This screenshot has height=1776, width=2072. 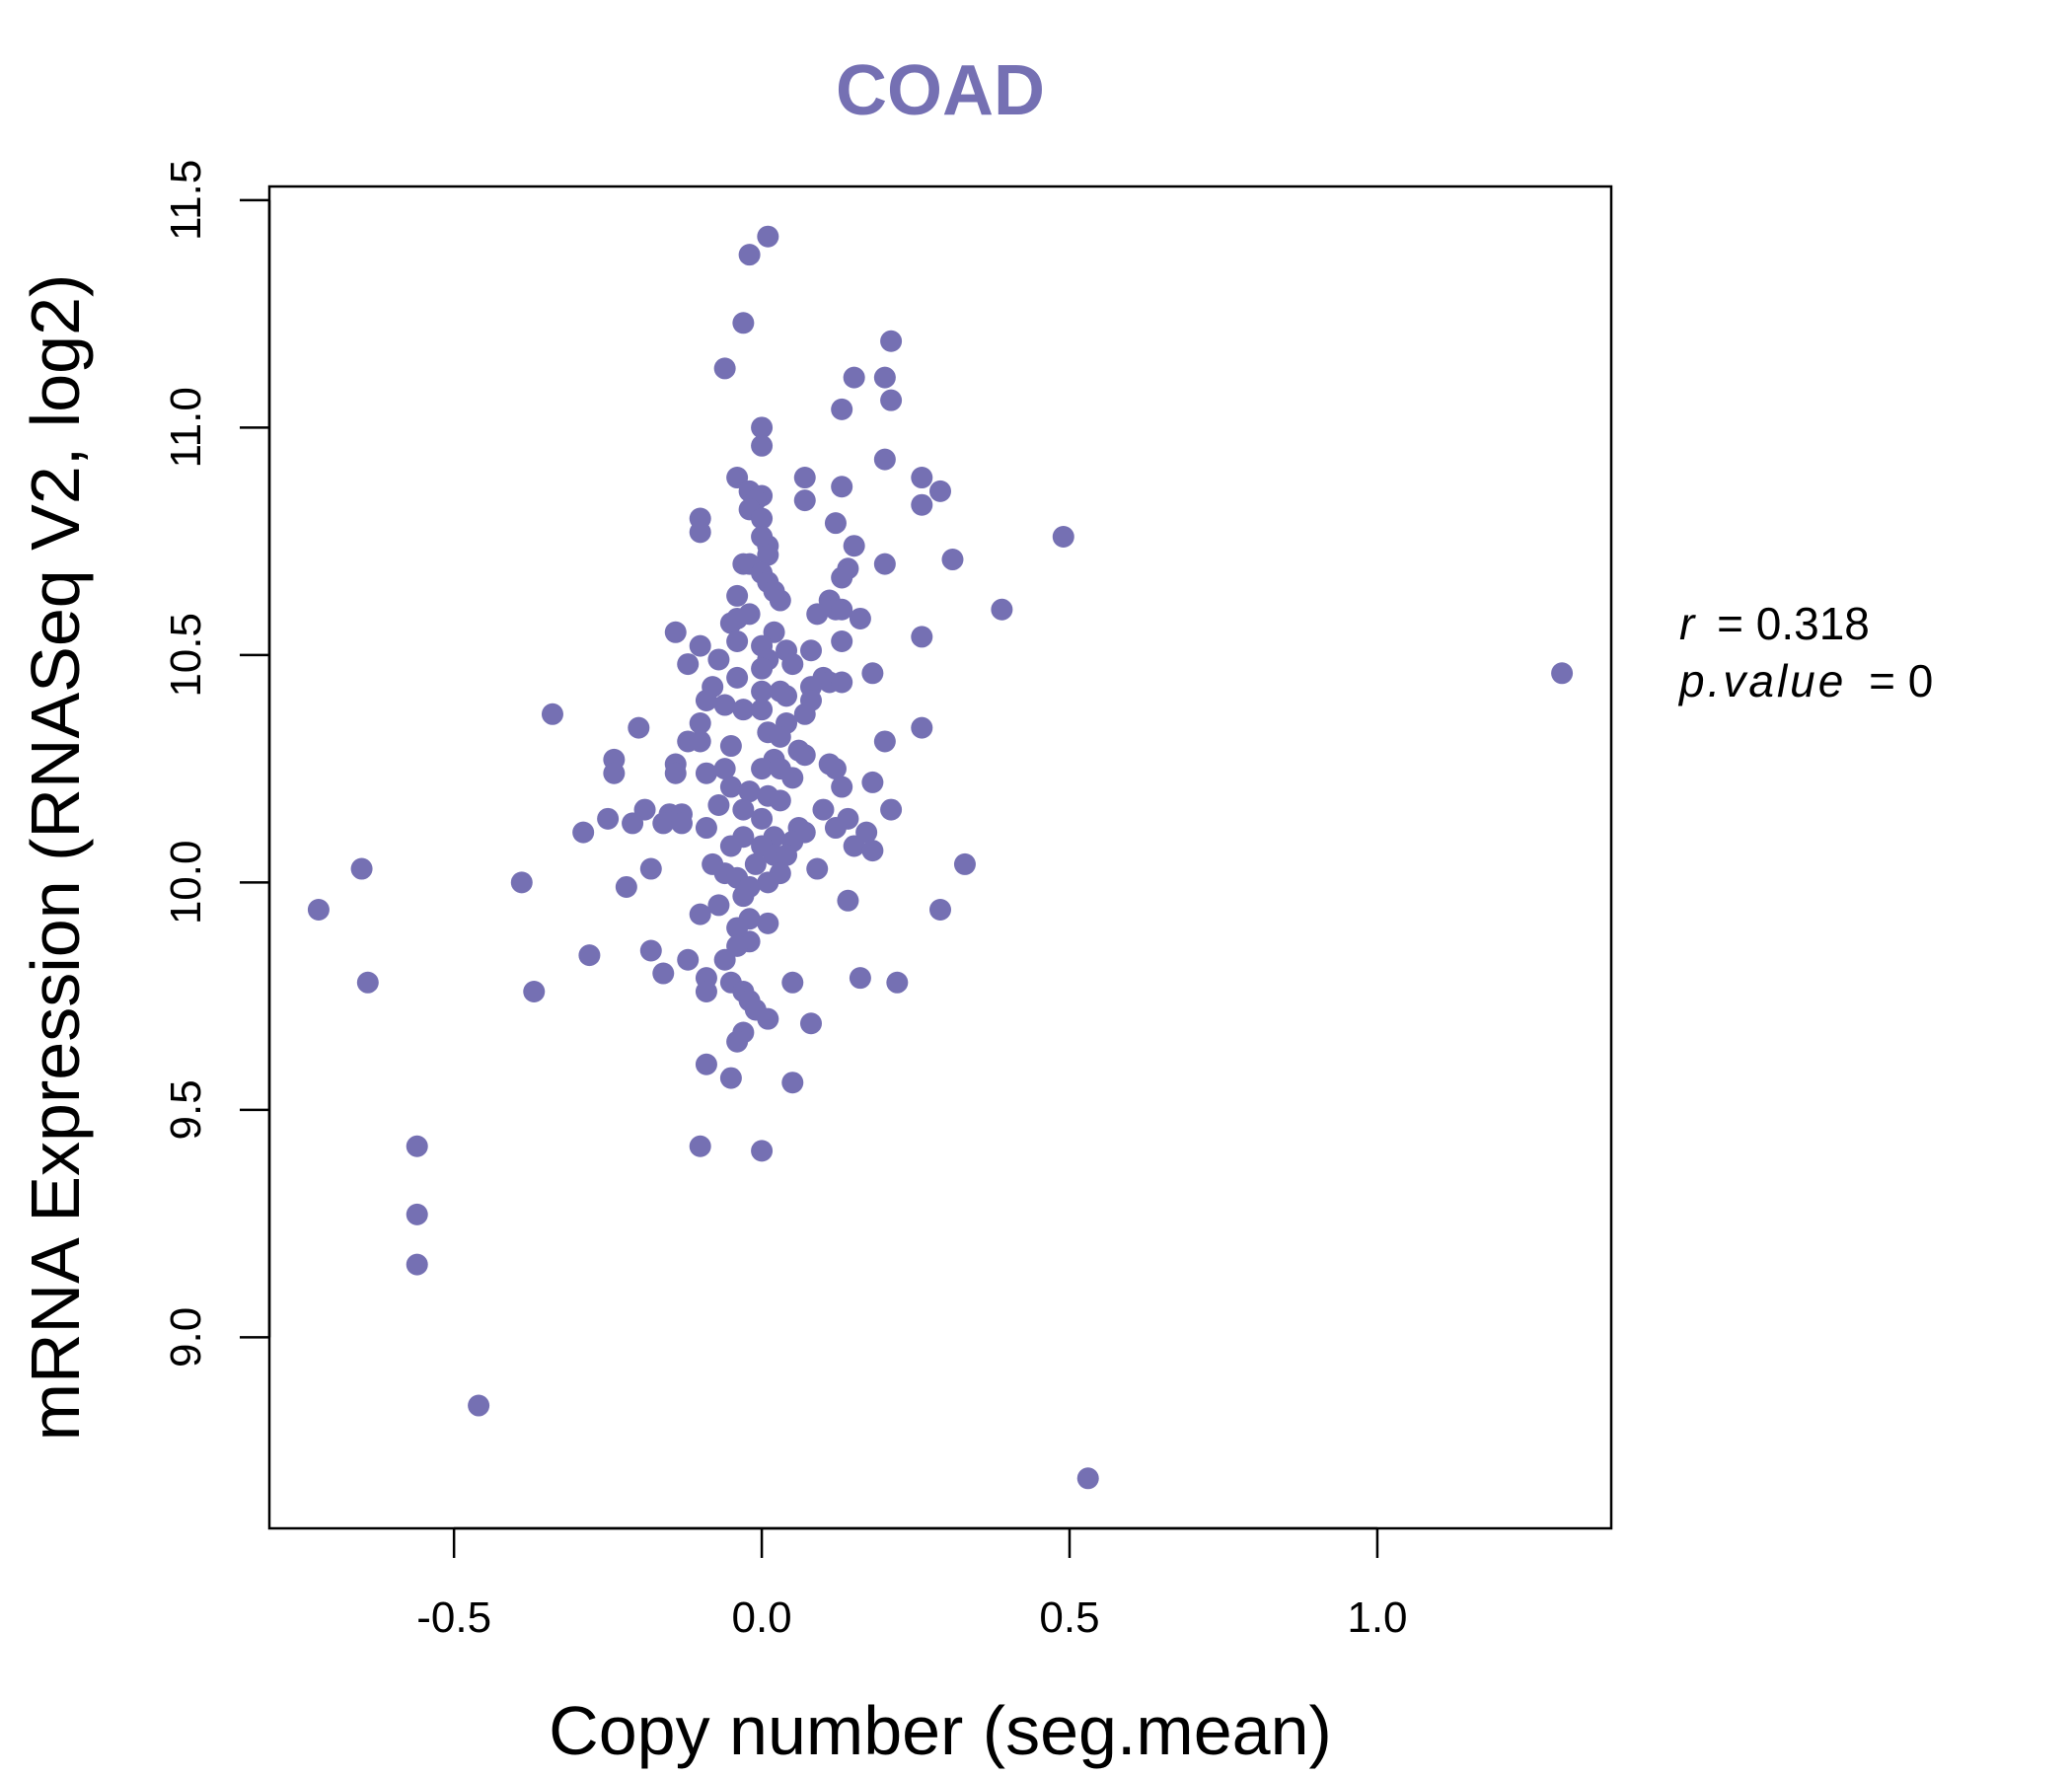 What do you see at coordinates (186, 428) in the screenshot?
I see `y-tick-label: 11.0` at bounding box center [186, 428].